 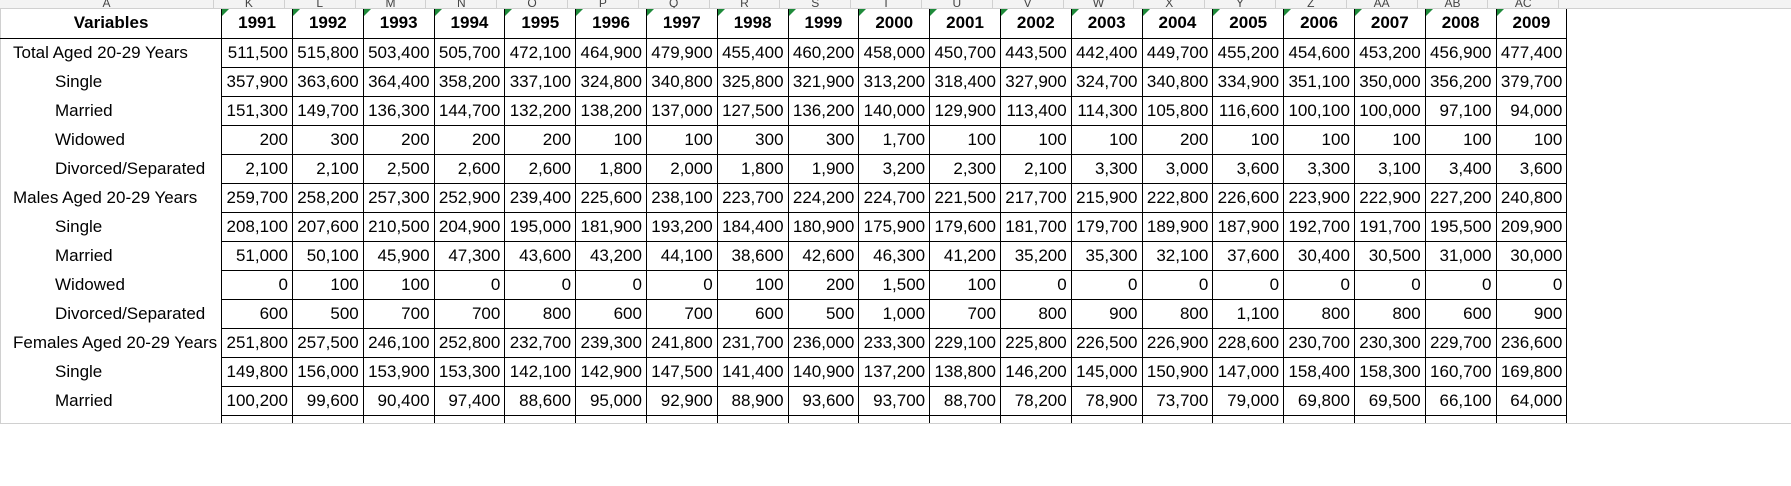 I want to click on value-cell: 443,500, so click(x=1035, y=52).